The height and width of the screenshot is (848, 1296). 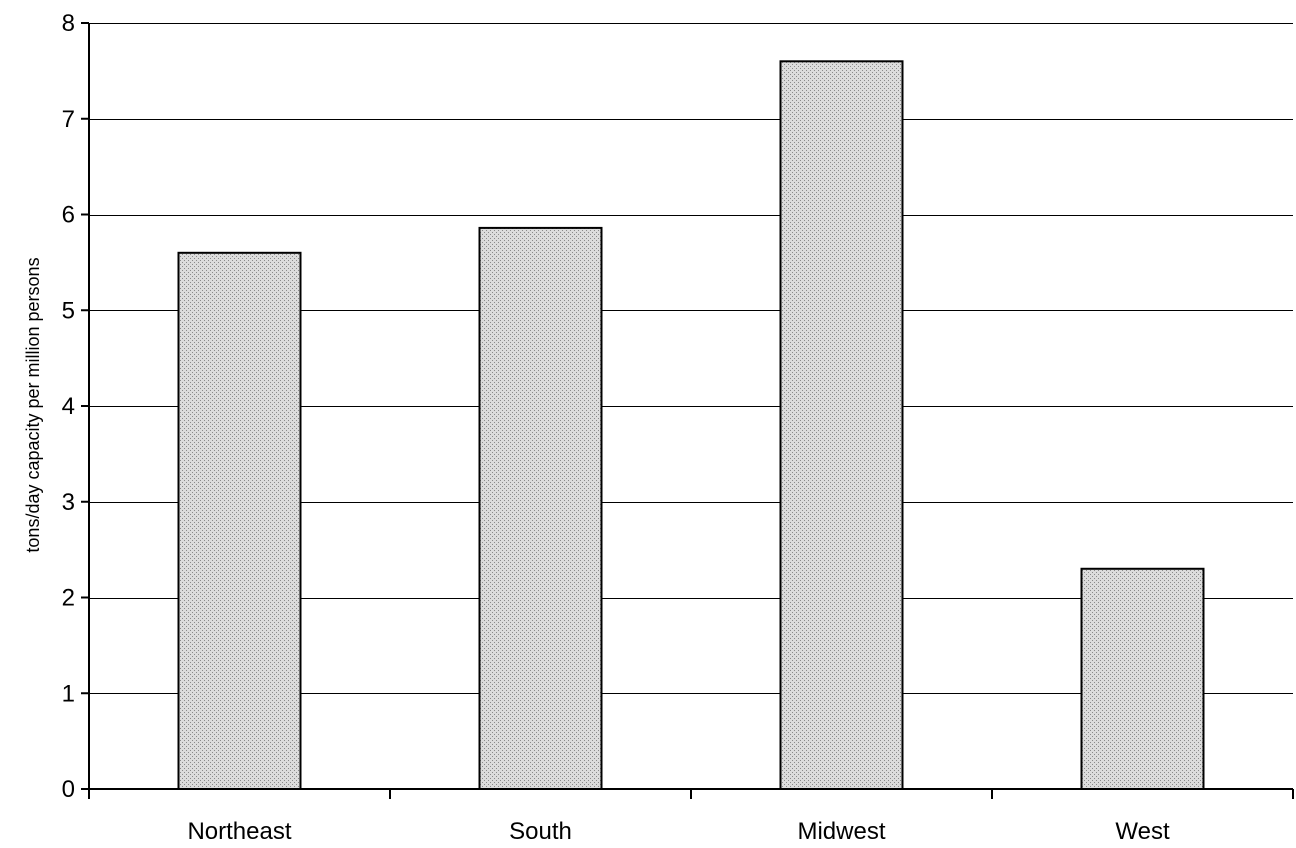 What do you see at coordinates (540, 508) in the screenshot?
I see `bar-south` at bounding box center [540, 508].